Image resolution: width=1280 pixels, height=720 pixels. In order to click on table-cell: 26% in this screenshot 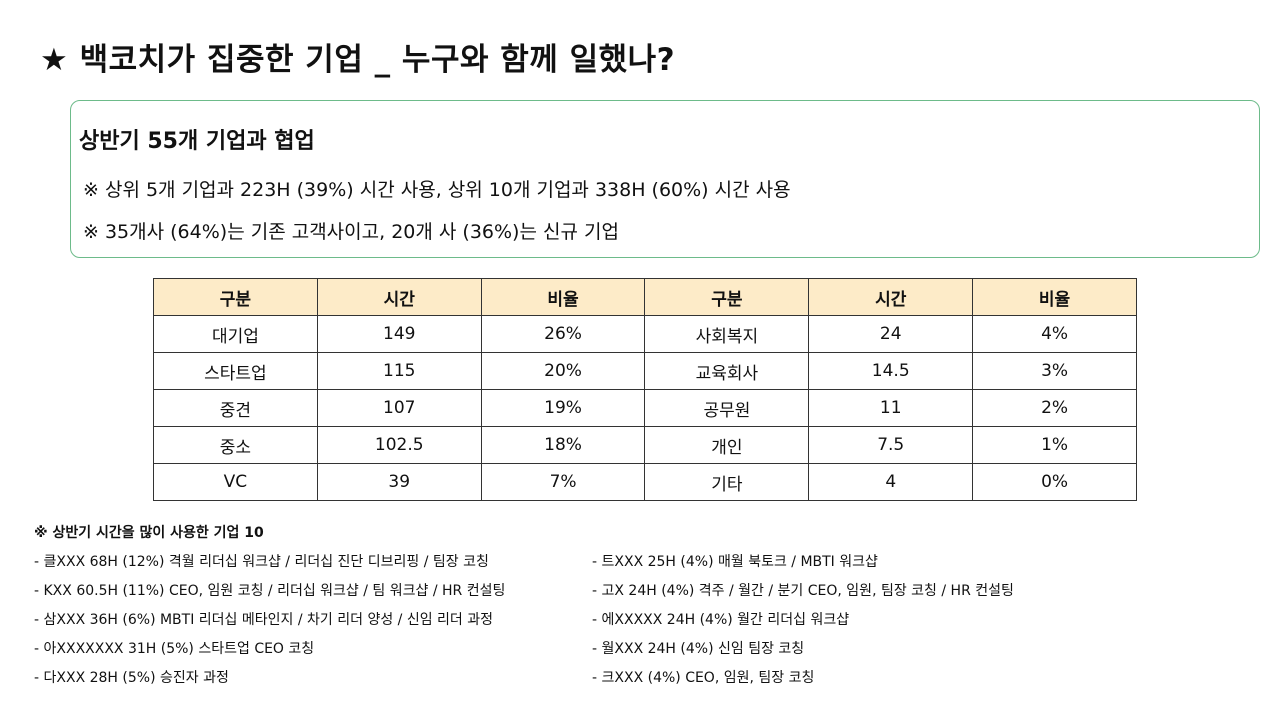, I will do `click(563, 334)`.